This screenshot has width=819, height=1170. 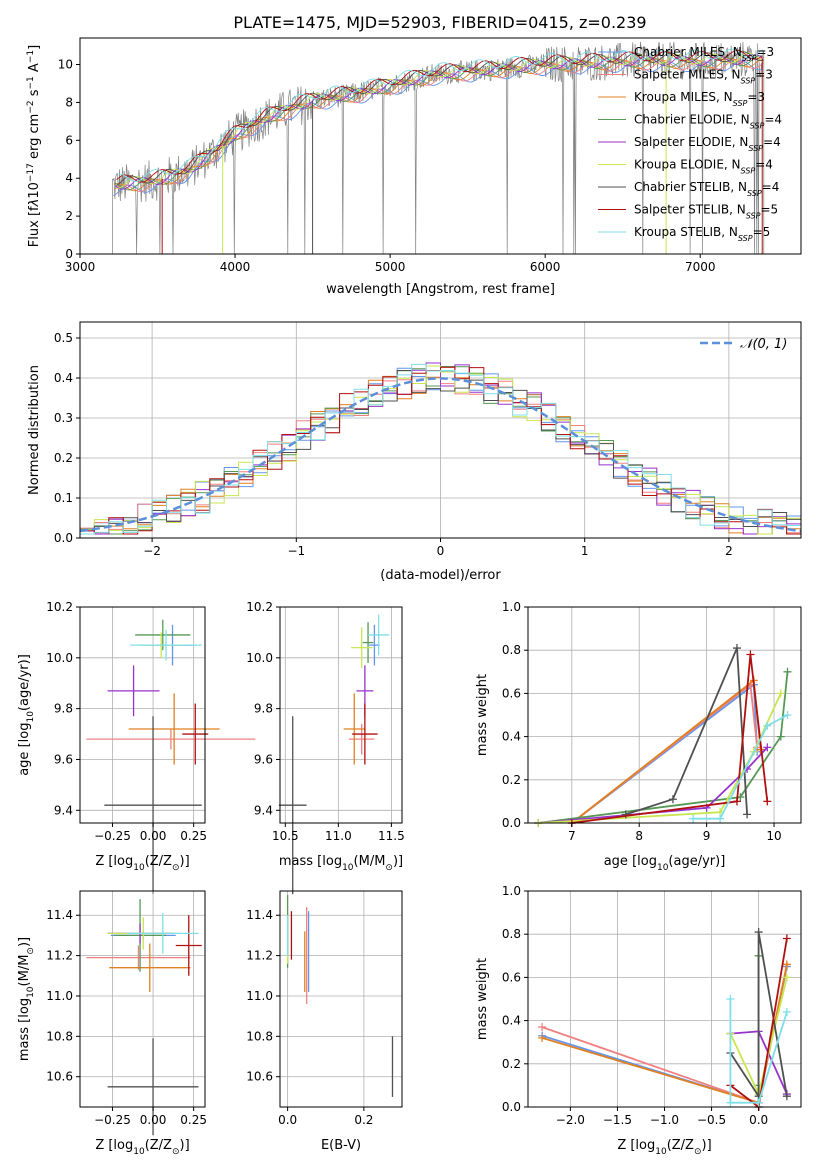 I want to click on y-tick-label: 8, so click(x=69, y=102).